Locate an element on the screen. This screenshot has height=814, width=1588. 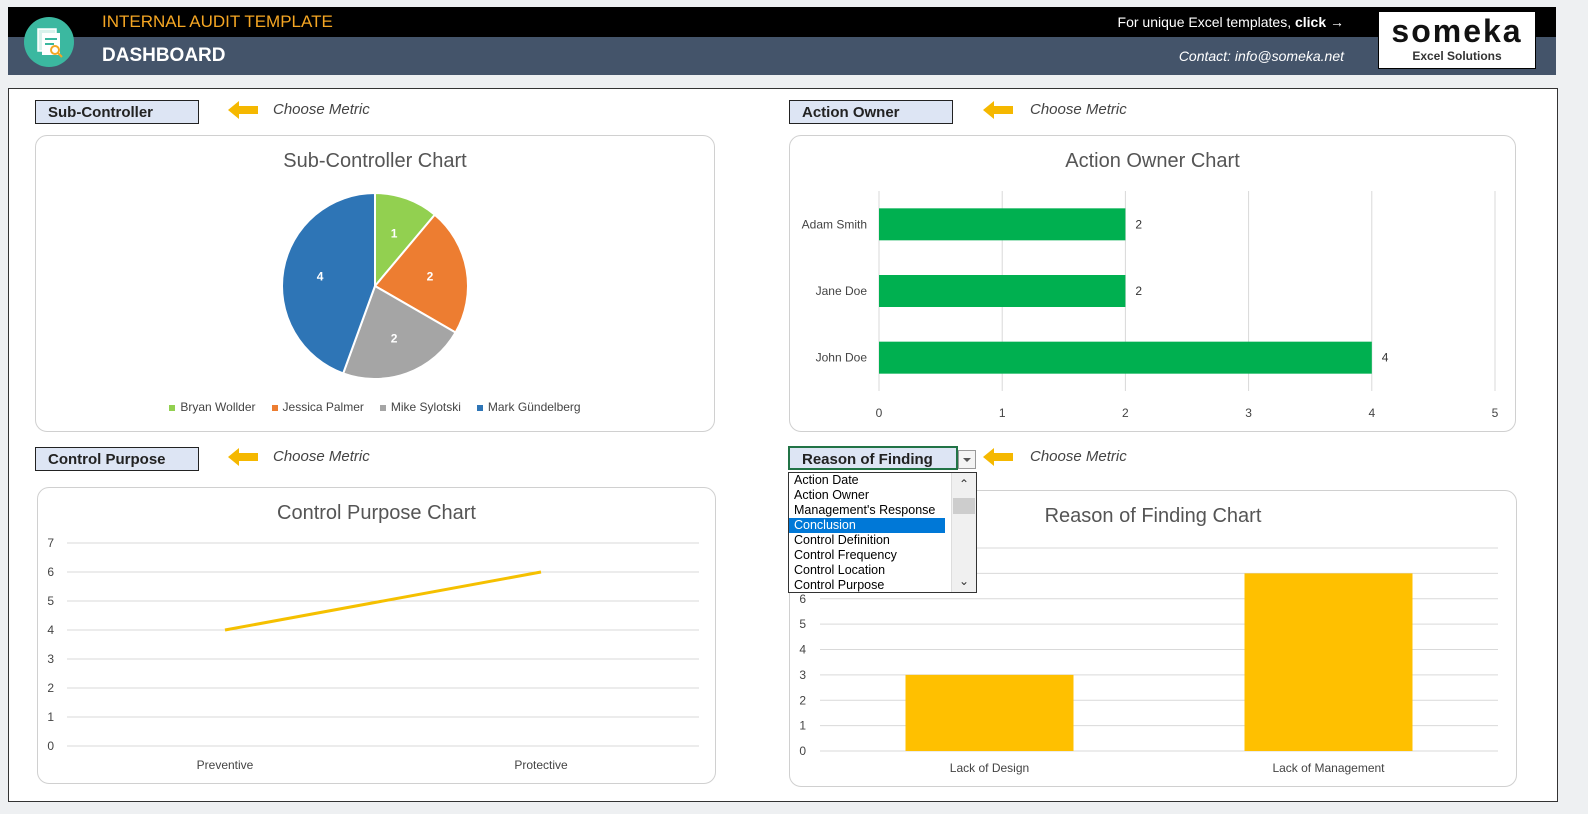
promo-link: For unique Excel templates, click → is located at coordinates (1231, 22).